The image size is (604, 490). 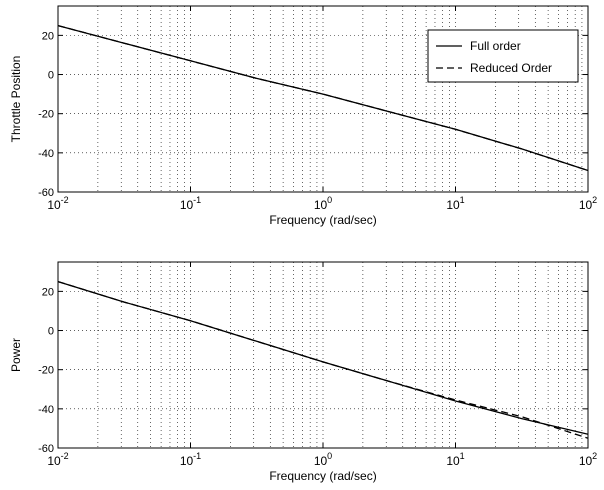 I want to click on legend: Full order Reduced Order, so click(x=503, y=56).